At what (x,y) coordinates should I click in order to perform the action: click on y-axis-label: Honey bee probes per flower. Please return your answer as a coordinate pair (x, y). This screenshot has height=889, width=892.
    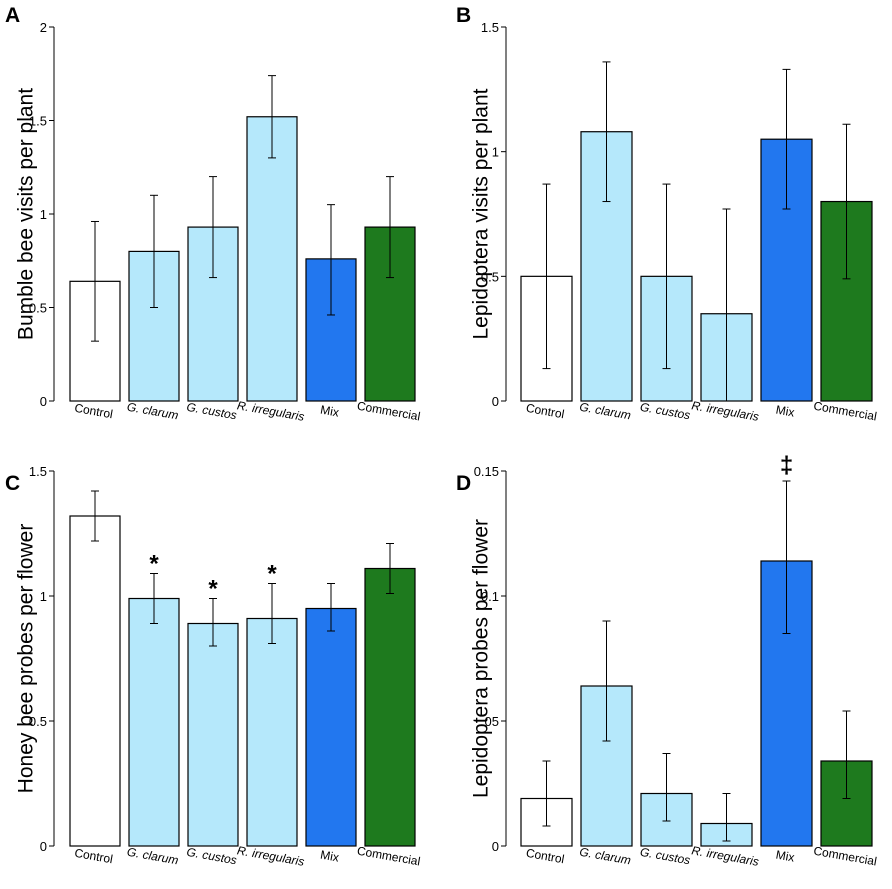
    Looking at the image, I should click on (26, 659).